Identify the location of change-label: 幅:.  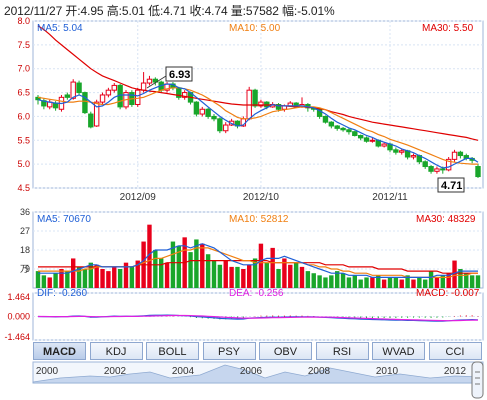
(290, 11).